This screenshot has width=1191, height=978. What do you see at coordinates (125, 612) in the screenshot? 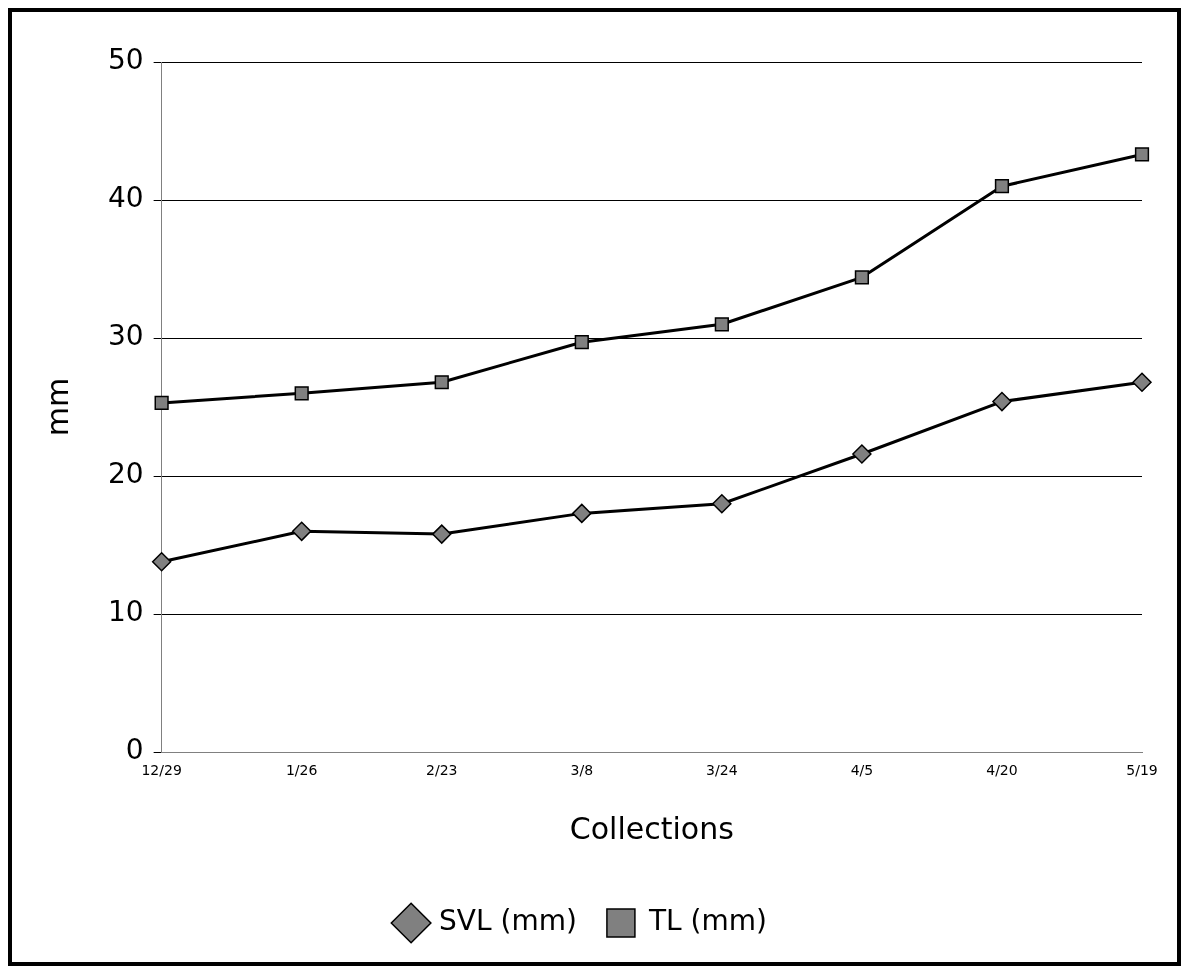
I see `y-tick-label: 10` at bounding box center [125, 612].